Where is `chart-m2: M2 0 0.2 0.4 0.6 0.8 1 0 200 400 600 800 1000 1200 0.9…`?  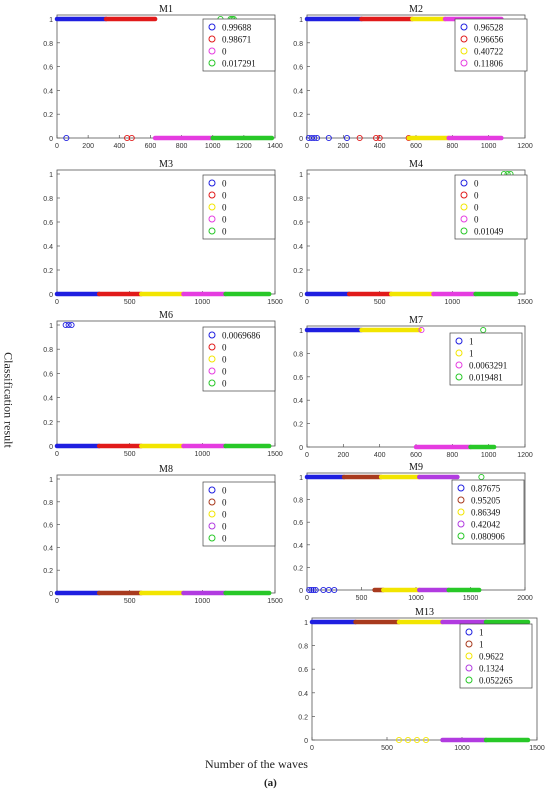 chart-m2: M2 0 0.2 0.4 0.6 0.8 1 0 200 400 600 800 1000 1200 0.9… is located at coordinates (413, 77).